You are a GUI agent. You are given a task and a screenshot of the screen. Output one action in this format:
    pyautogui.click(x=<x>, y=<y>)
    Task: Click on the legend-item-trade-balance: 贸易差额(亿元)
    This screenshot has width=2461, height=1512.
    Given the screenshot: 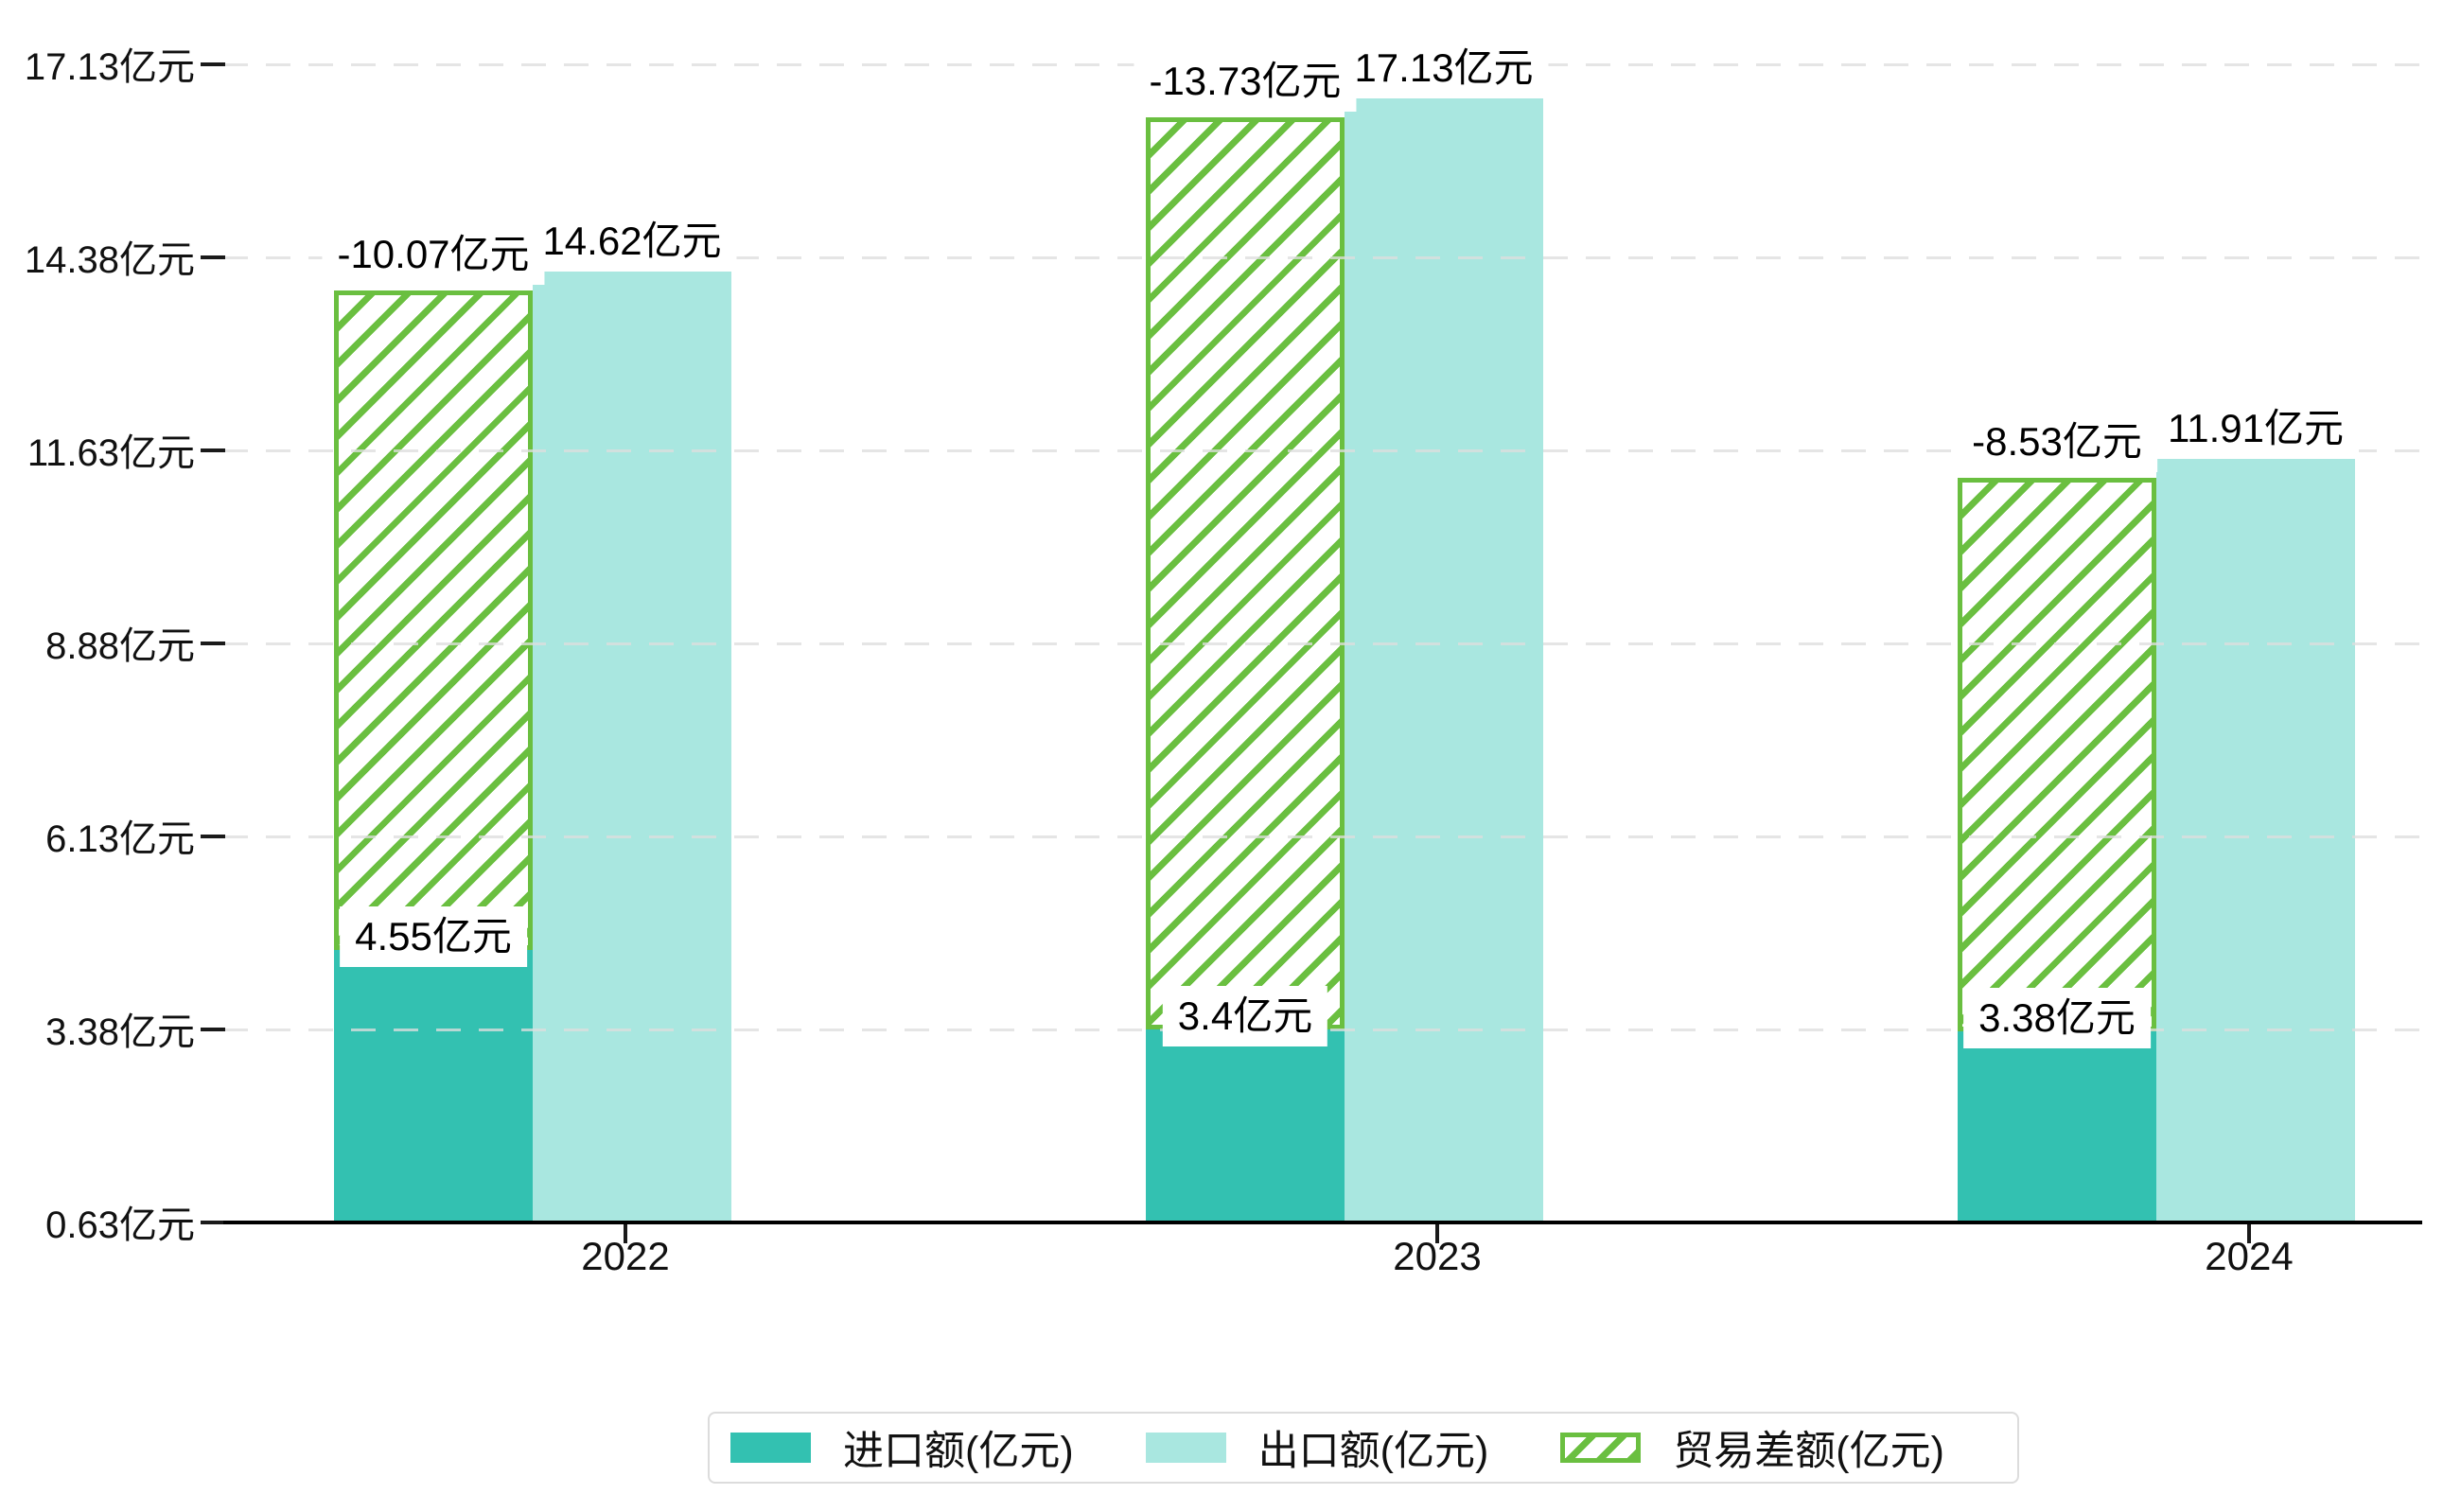 What is the action you would take?
    pyautogui.click(x=1752, y=1447)
    